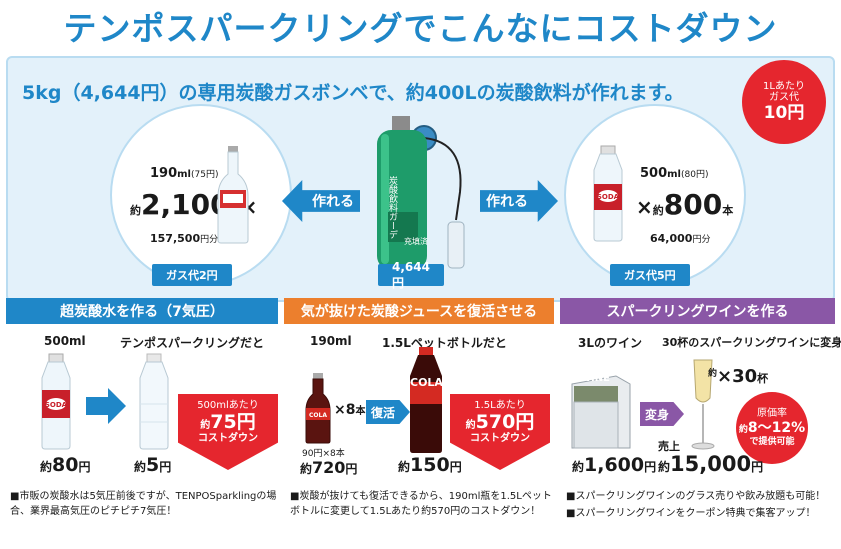 Image resolution: width=841 pixels, height=549 pixels. I want to click on s3-note-1: ■スパークリングワインのグラス売りや飲み放題も可能！, so click(696, 496).